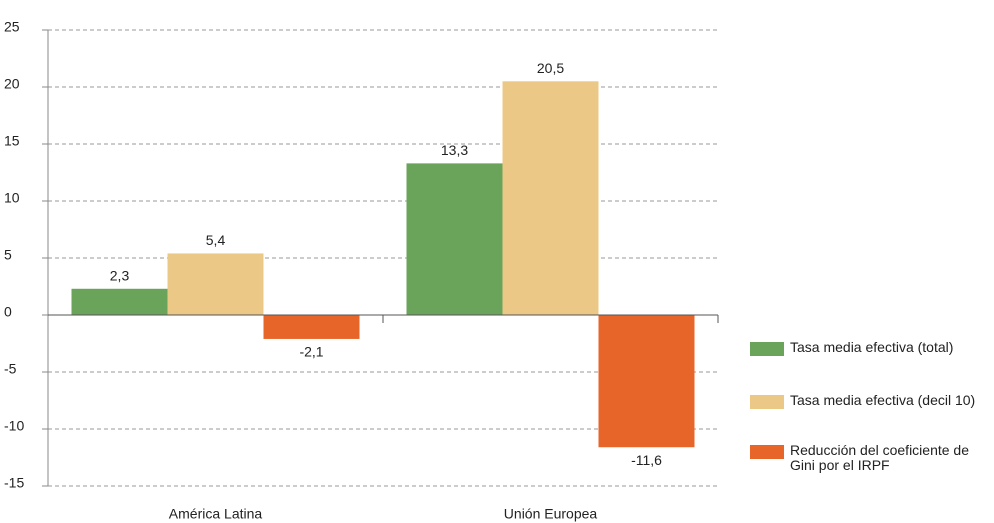 The height and width of the screenshot is (523, 994). I want to click on value-label: 20,5, so click(550, 68).